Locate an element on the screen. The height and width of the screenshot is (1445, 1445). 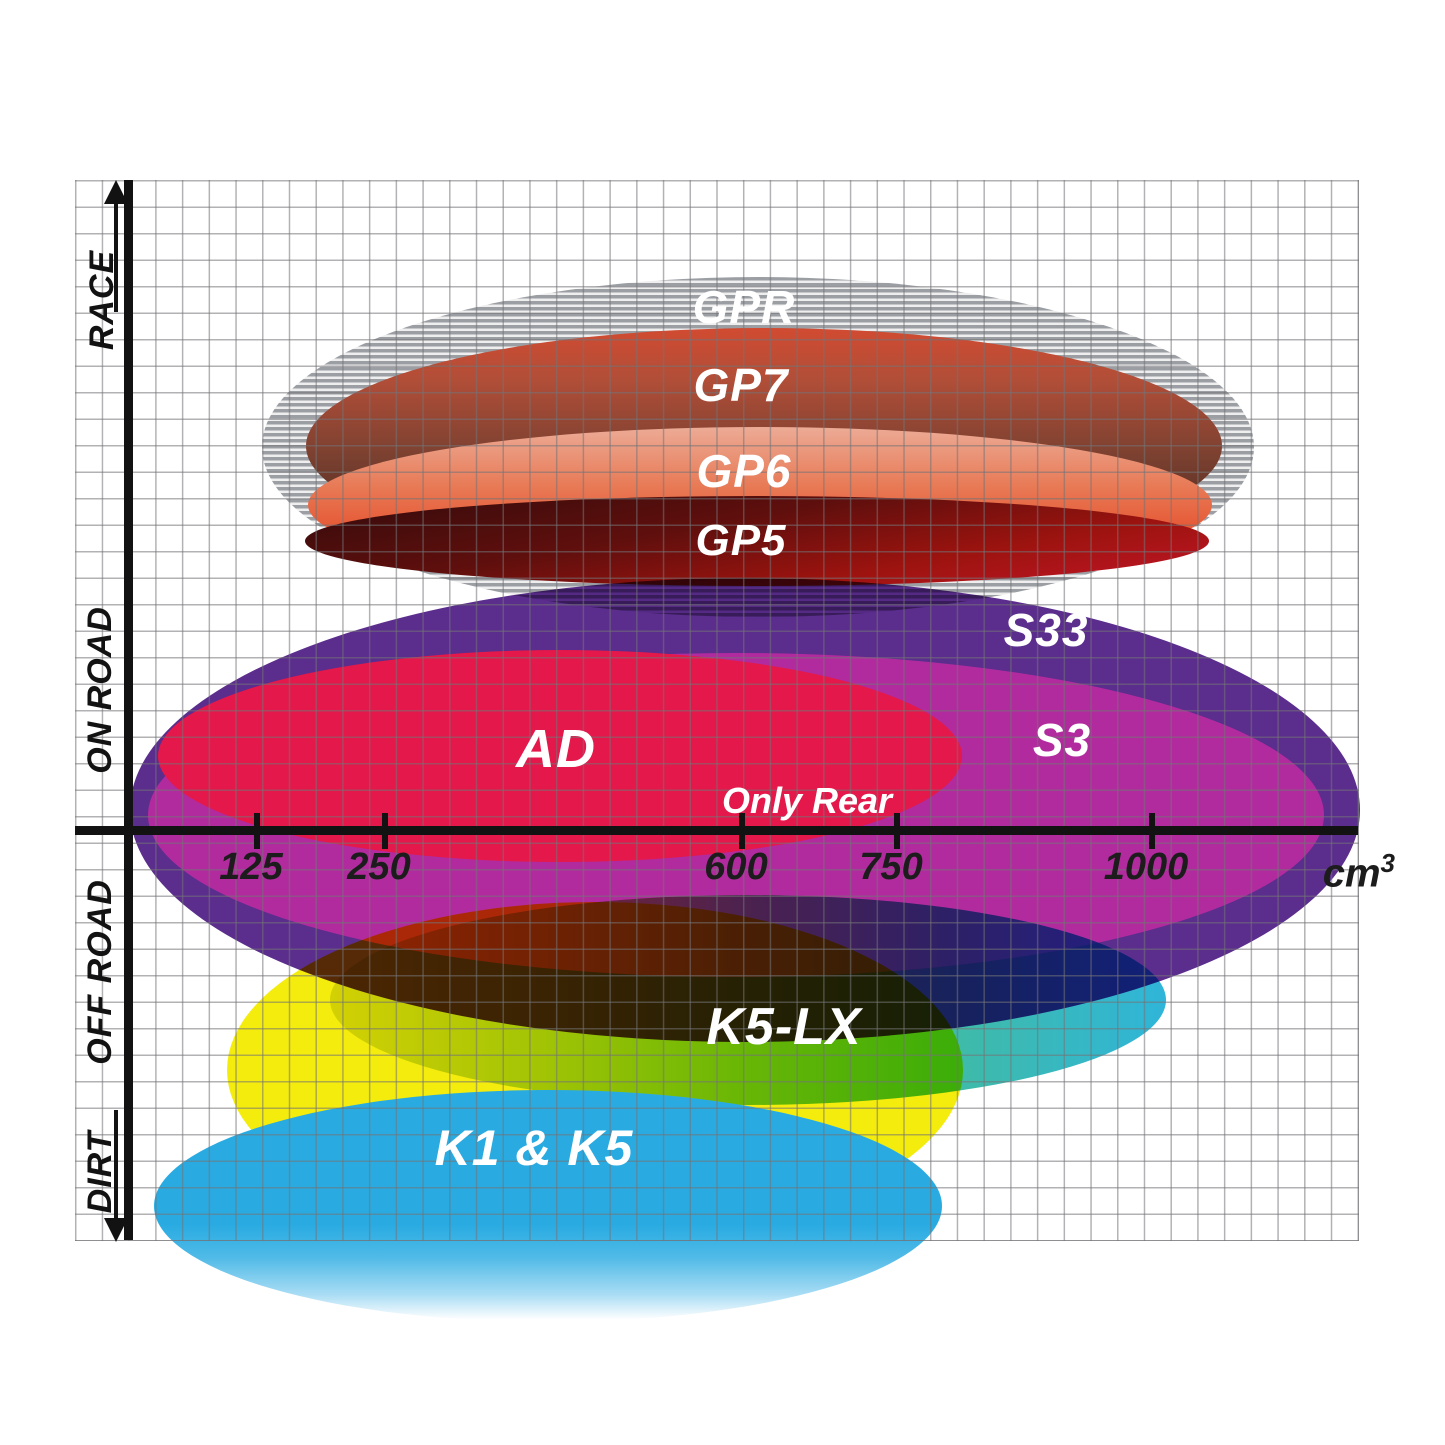
x-tick-label-600: 600 is located at coordinates (736, 867).